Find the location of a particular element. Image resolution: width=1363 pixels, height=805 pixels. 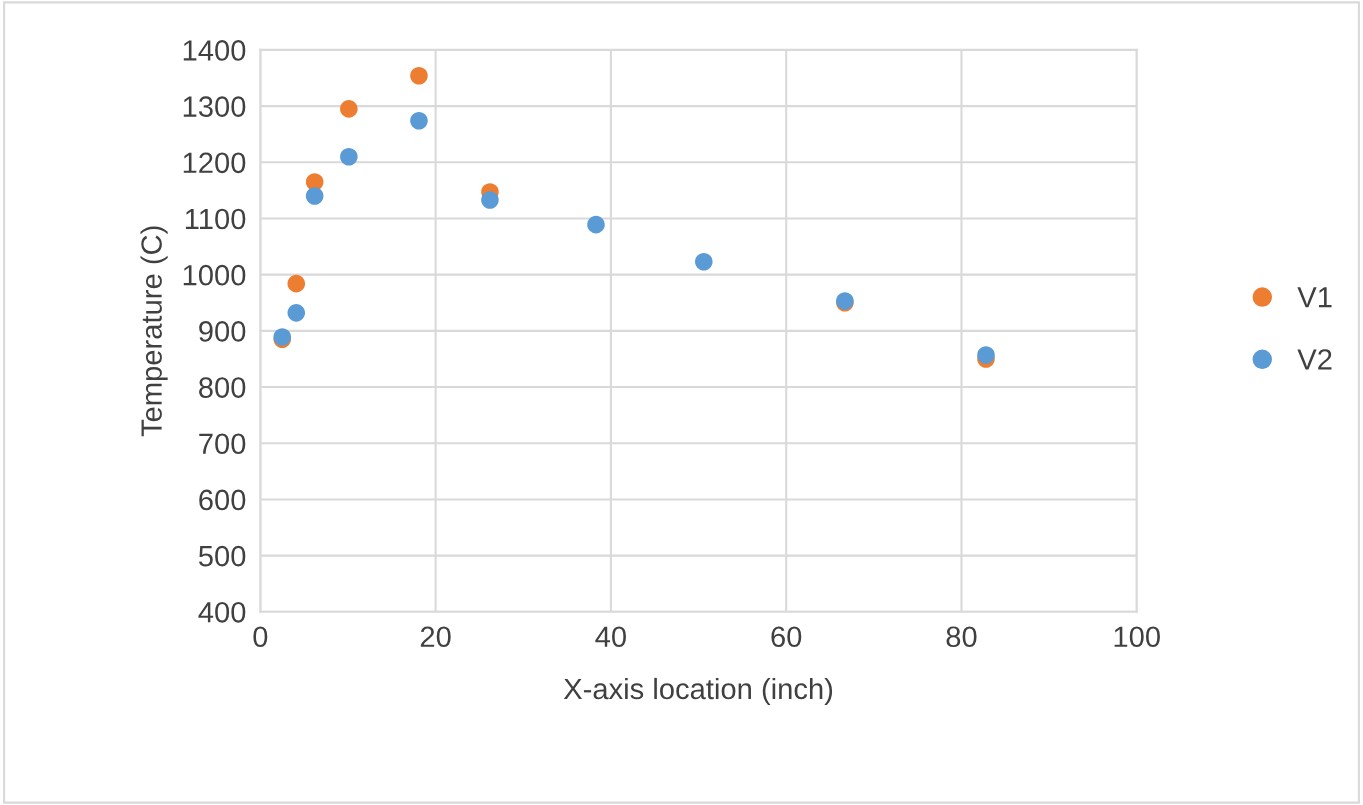

legend-label: V2 is located at coordinates (1314, 359).